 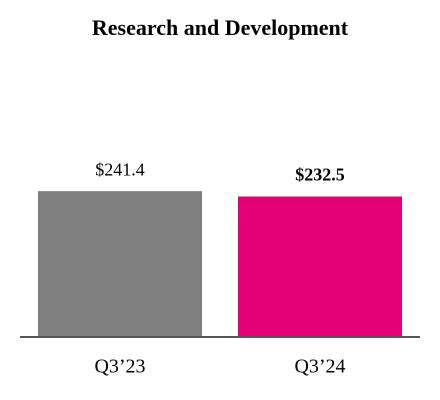 I want to click on chart-title: Research and Development, so click(x=220, y=27).